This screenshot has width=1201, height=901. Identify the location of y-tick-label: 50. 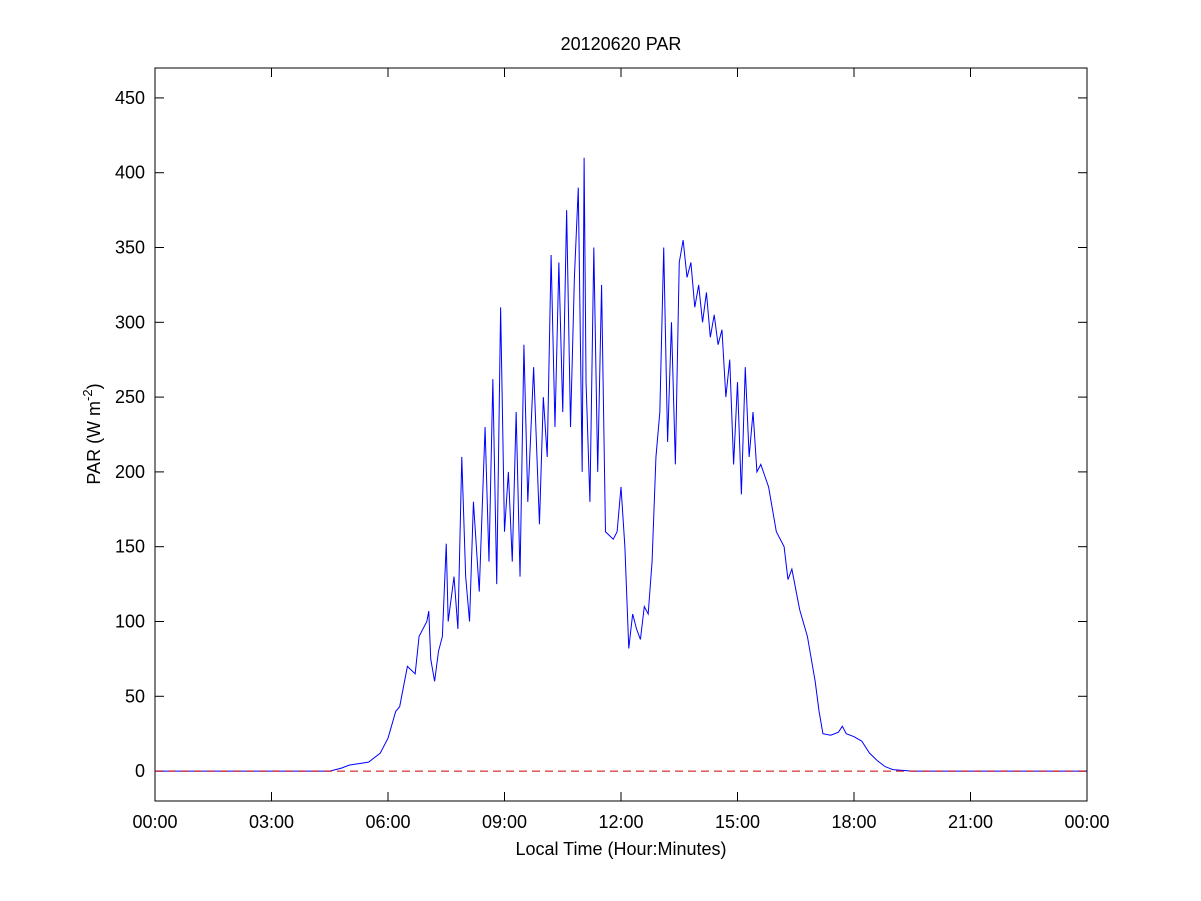
(135, 696).